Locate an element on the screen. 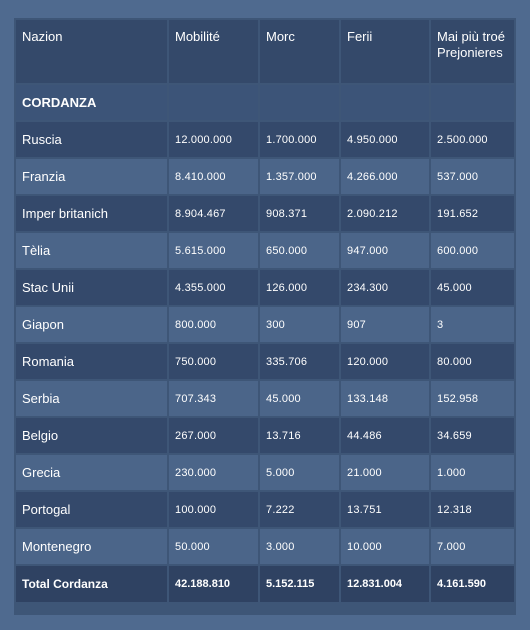  table-row: Romania 750.000 335.706 120.000 80.000 is located at coordinates (265, 361).